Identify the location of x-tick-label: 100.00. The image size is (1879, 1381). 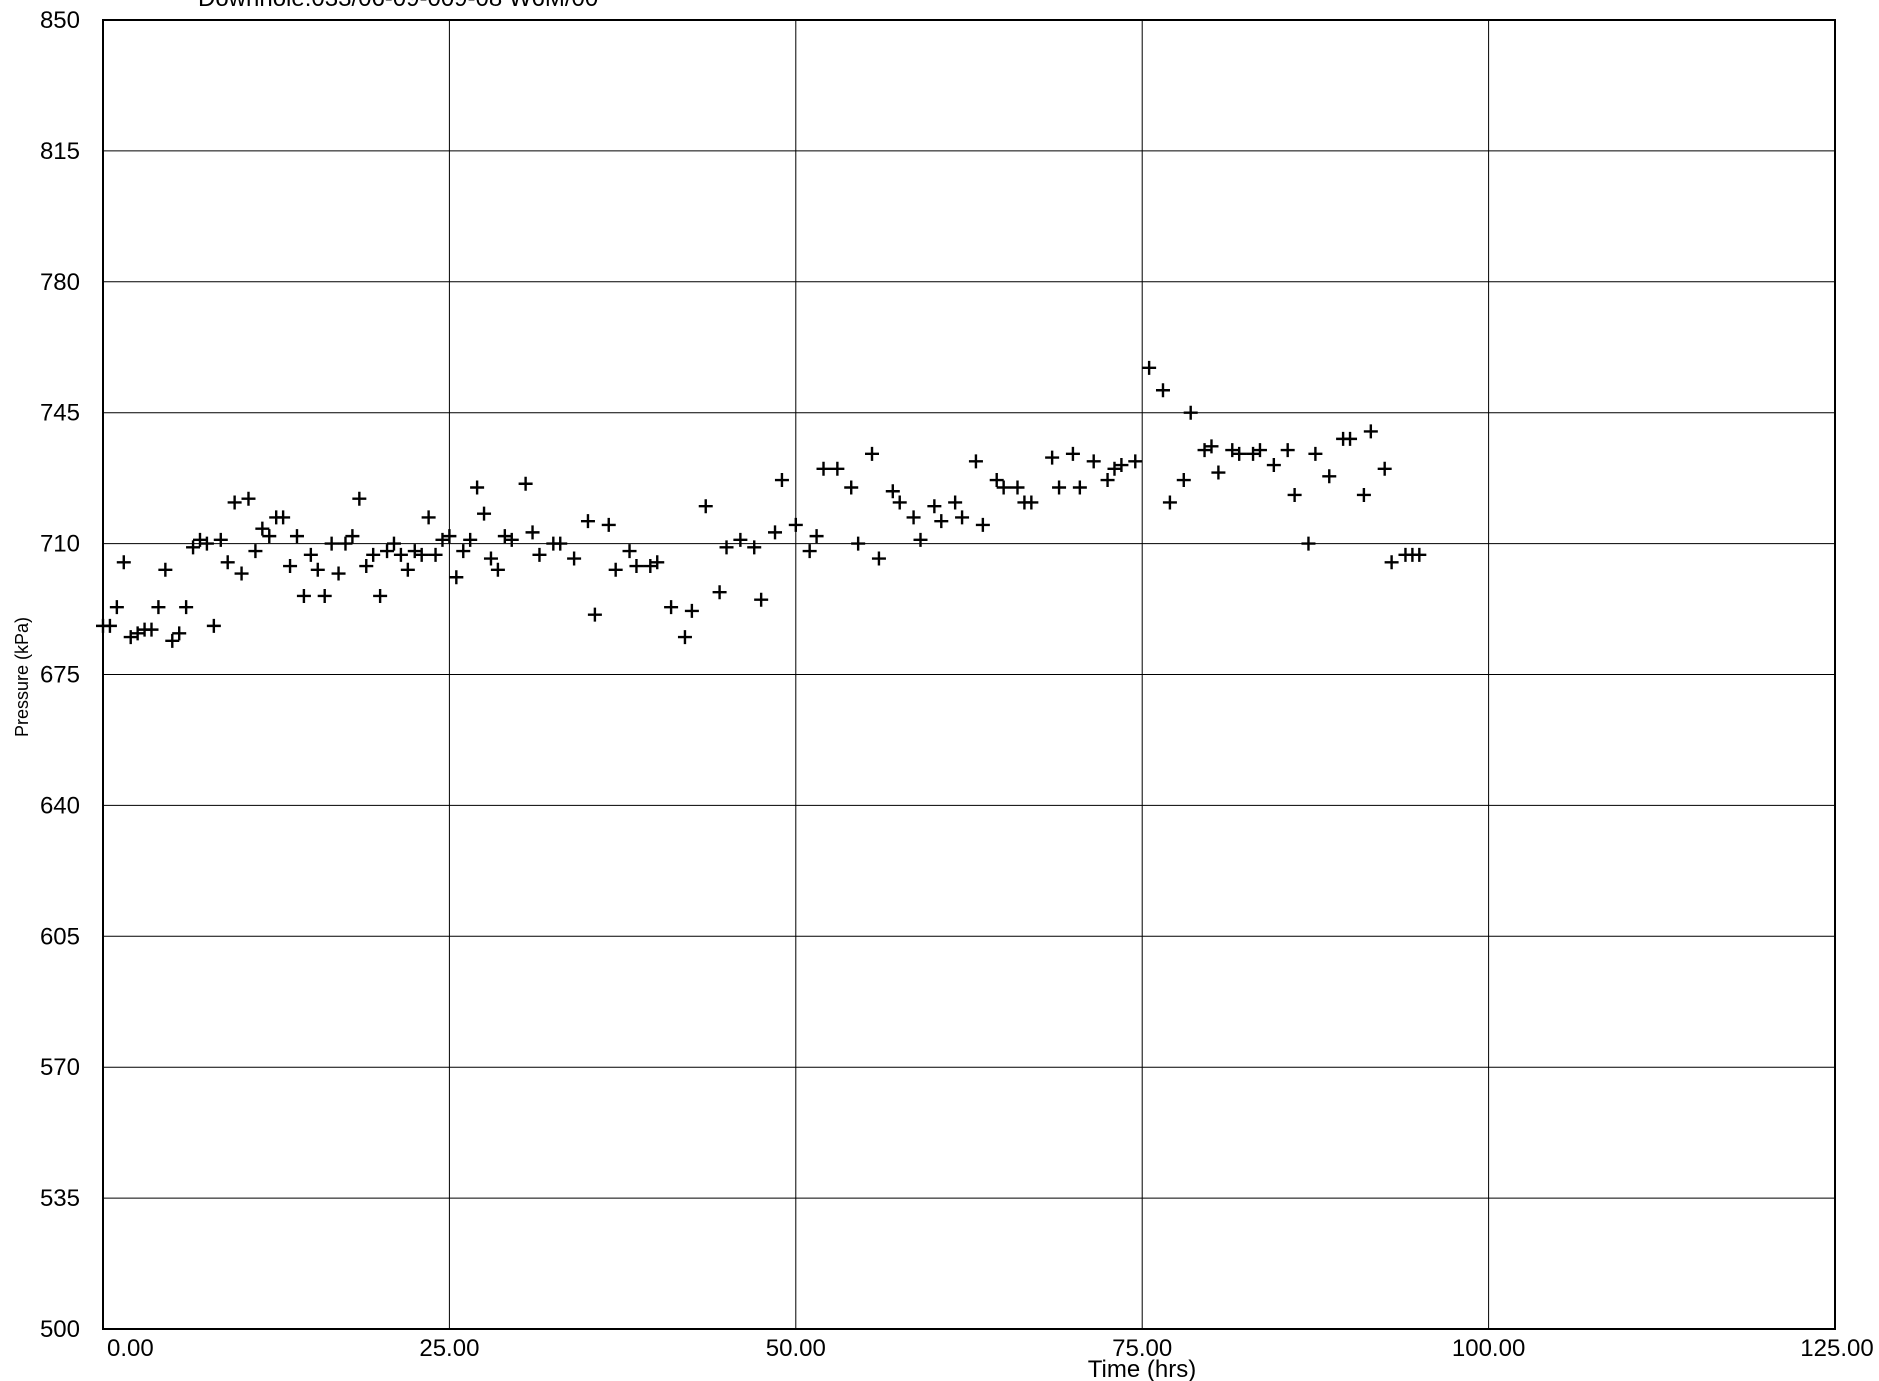
(1488, 1348).